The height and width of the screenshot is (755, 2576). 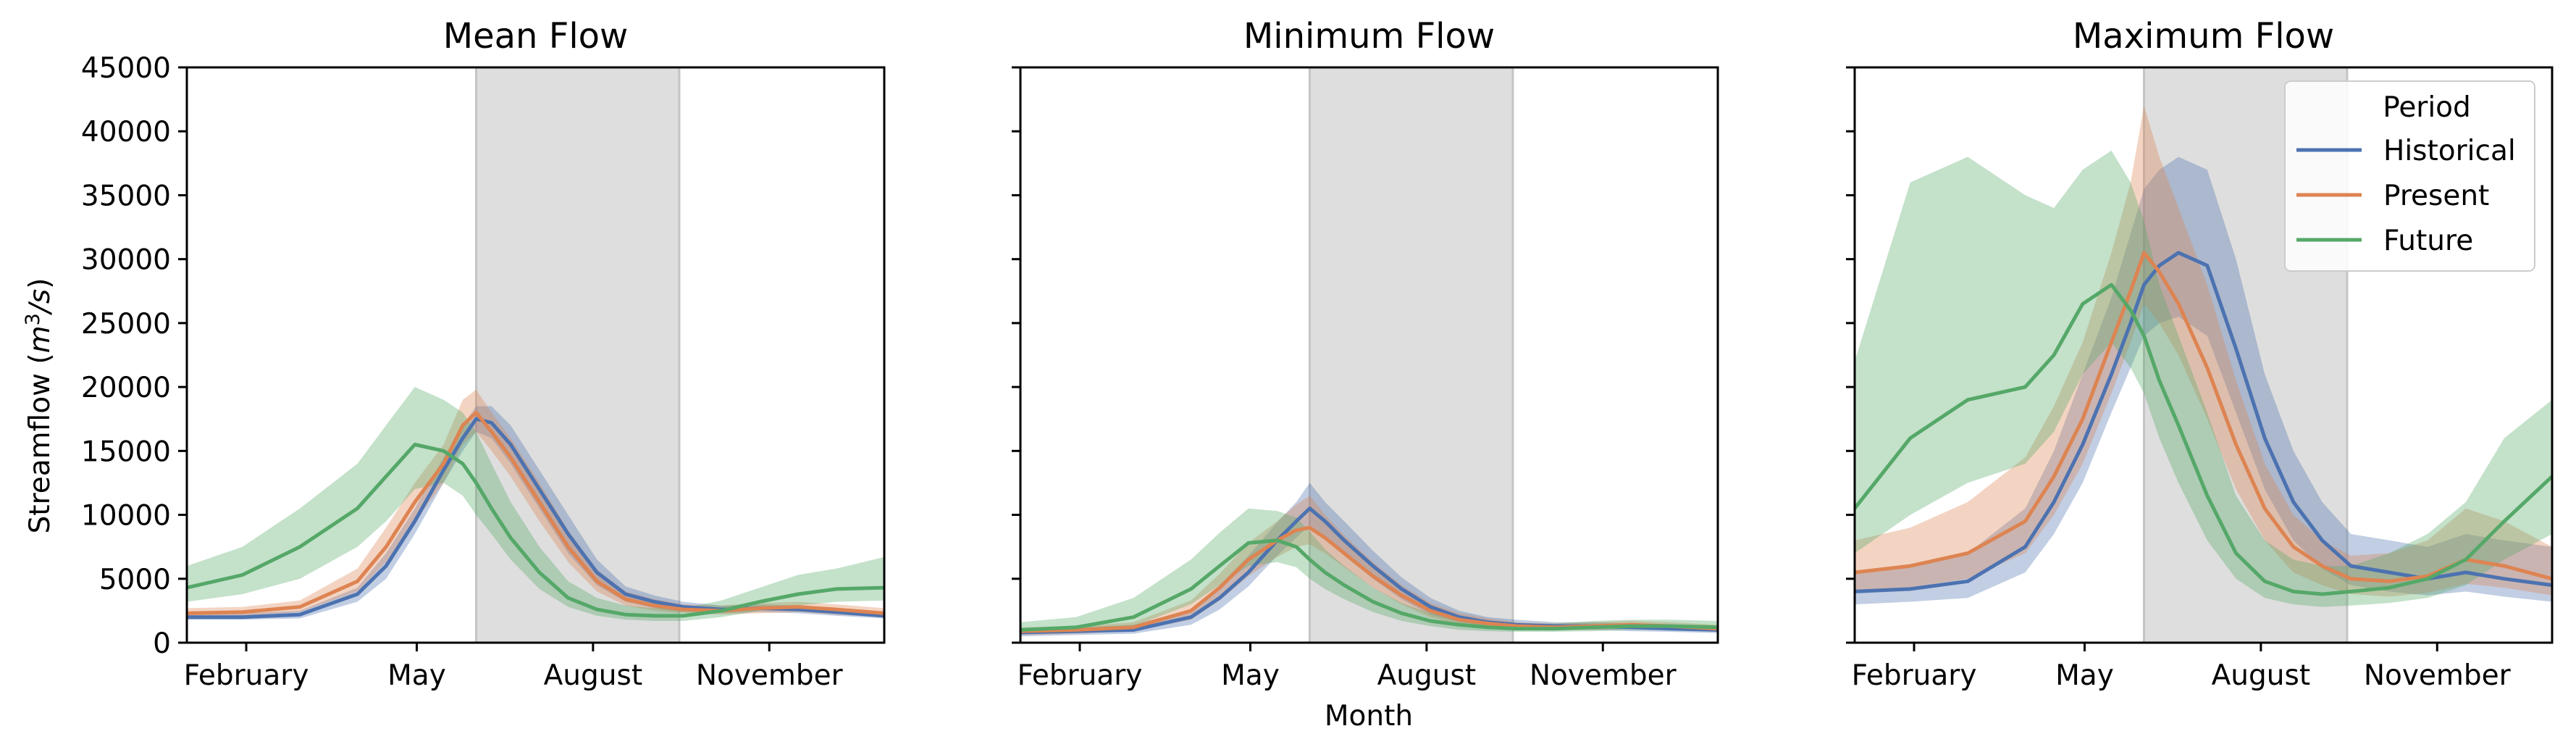 I want to click on shaded-season-region, so click(x=1411, y=355).